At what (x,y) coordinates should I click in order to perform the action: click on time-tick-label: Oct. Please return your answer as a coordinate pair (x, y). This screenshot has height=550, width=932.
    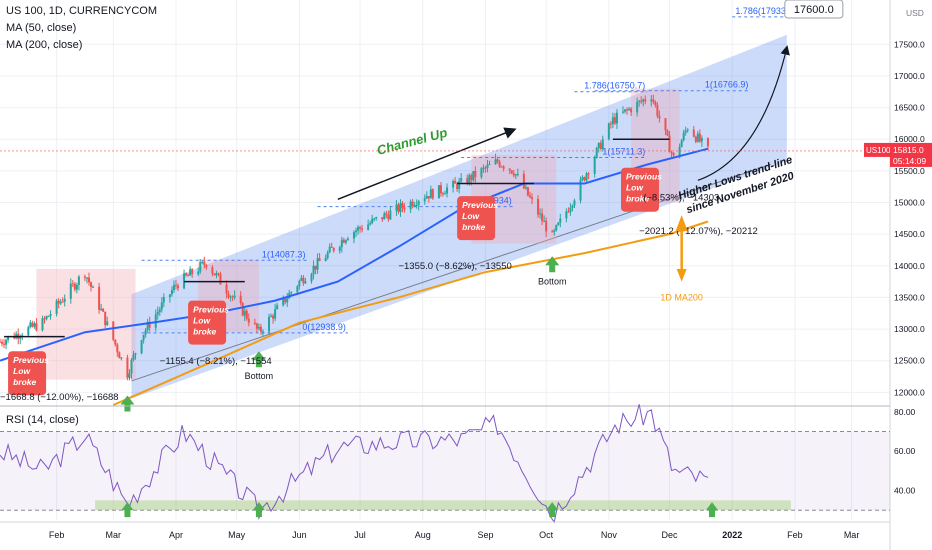
    Looking at the image, I should click on (546, 535).